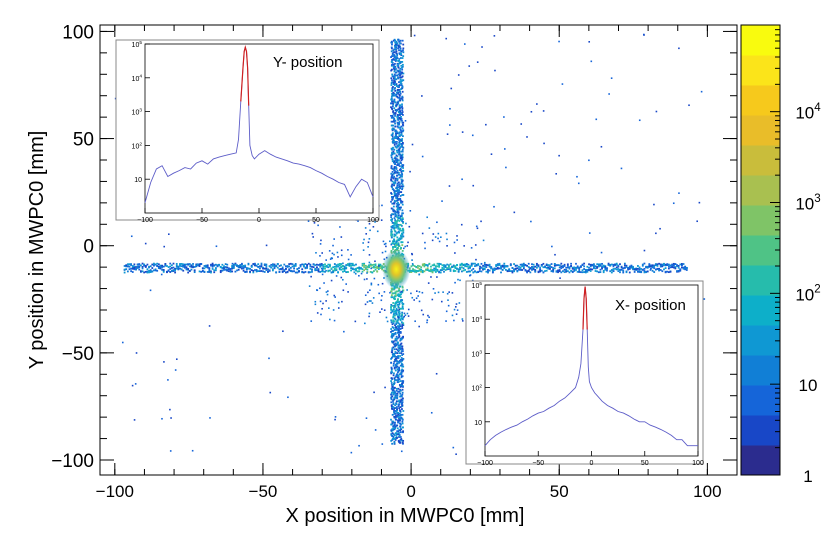  What do you see at coordinates (808, 385) in the screenshot?
I see `colorbar-tick-label: 10` at bounding box center [808, 385].